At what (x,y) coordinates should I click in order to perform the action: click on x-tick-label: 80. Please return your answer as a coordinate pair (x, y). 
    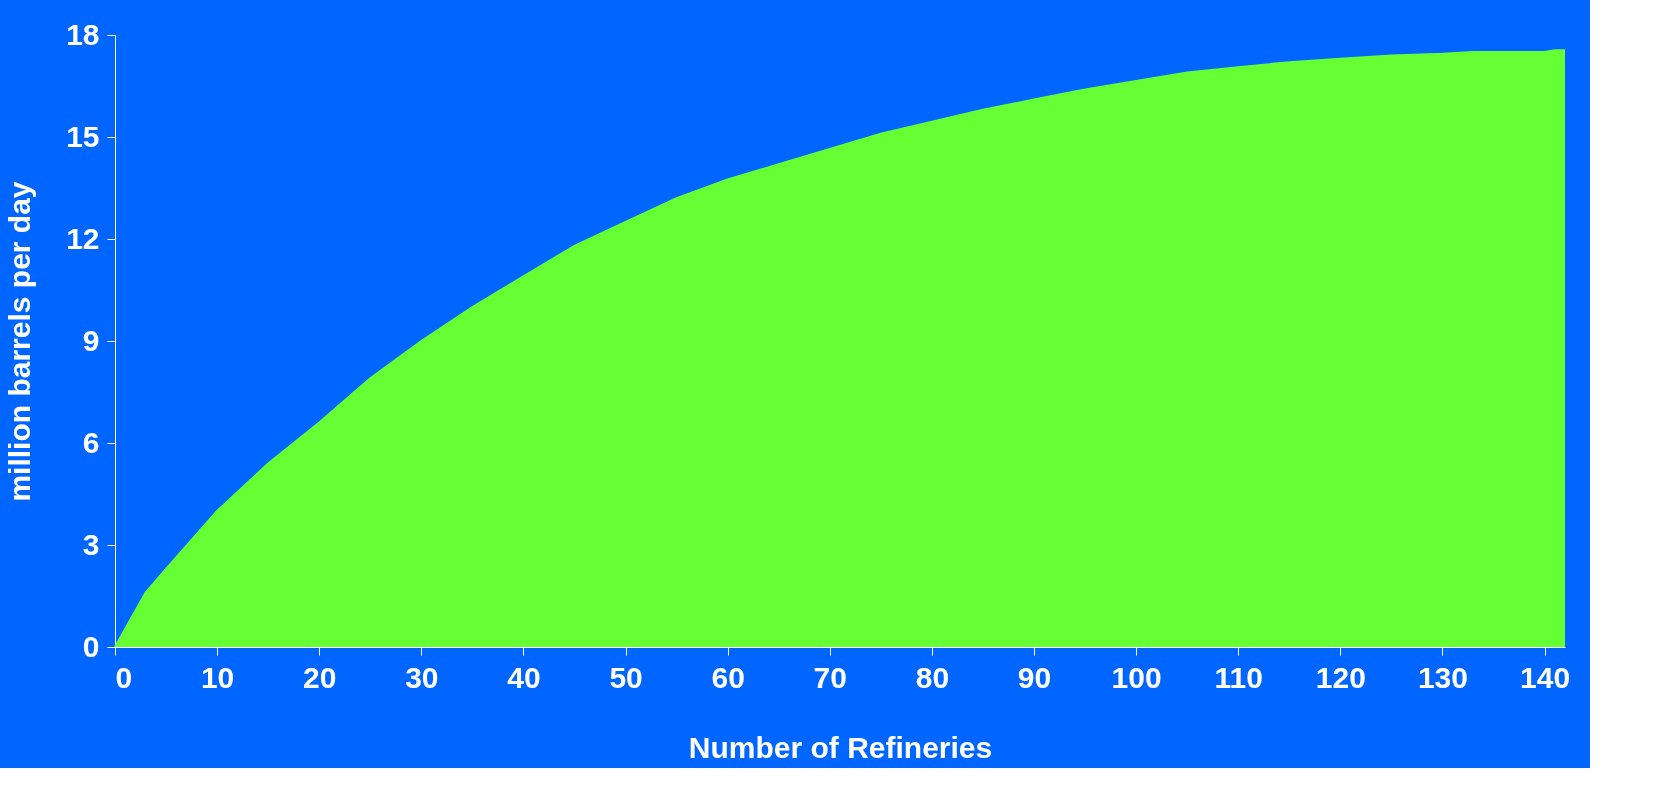
    Looking at the image, I should click on (932, 677).